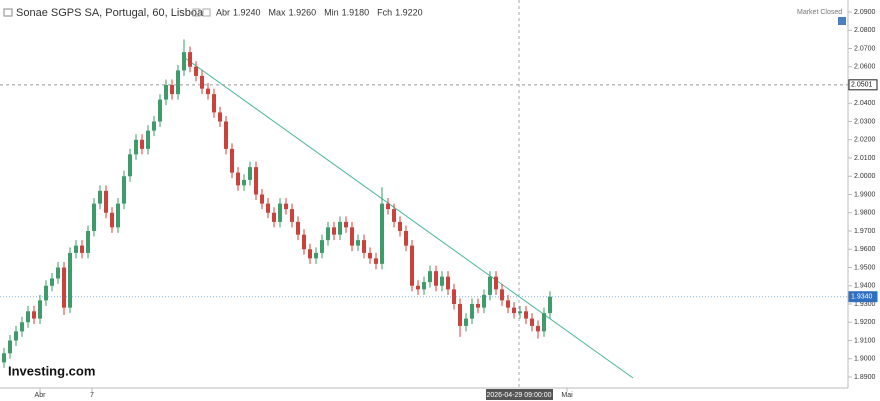 This screenshot has width=880, height=401. I want to click on x-tick-label: 7, so click(92, 395).